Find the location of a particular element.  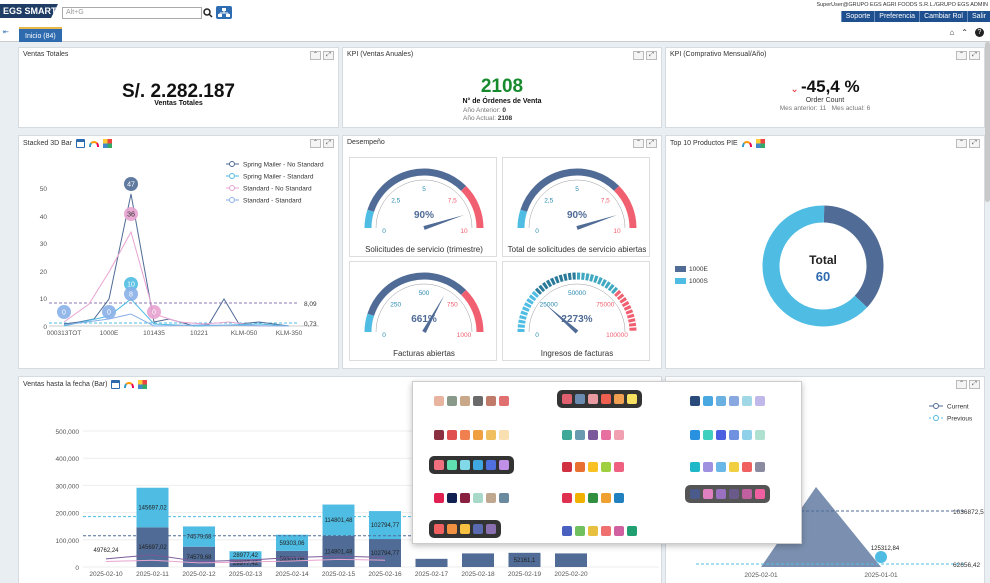

nav-cambiar-rol: Cambiar Rol is located at coordinates (943, 16).